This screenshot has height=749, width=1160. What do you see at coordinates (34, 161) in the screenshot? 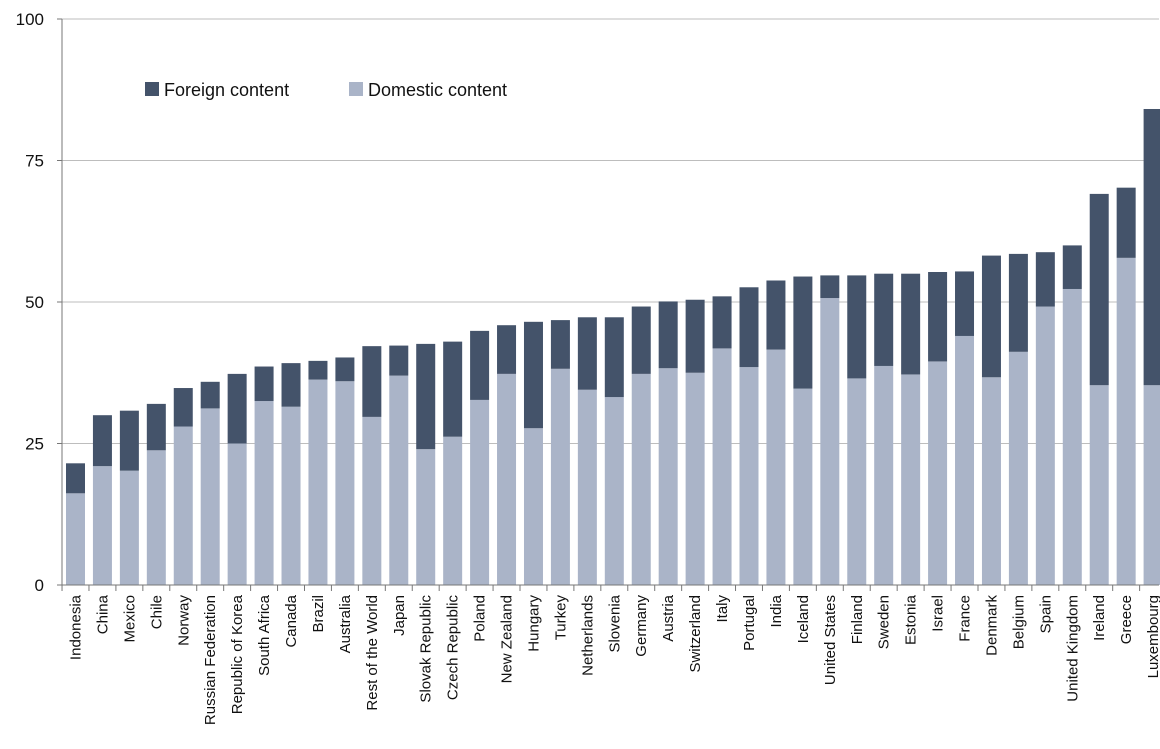
I see `y-tick-label: 75` at bounding box center [34, 161].